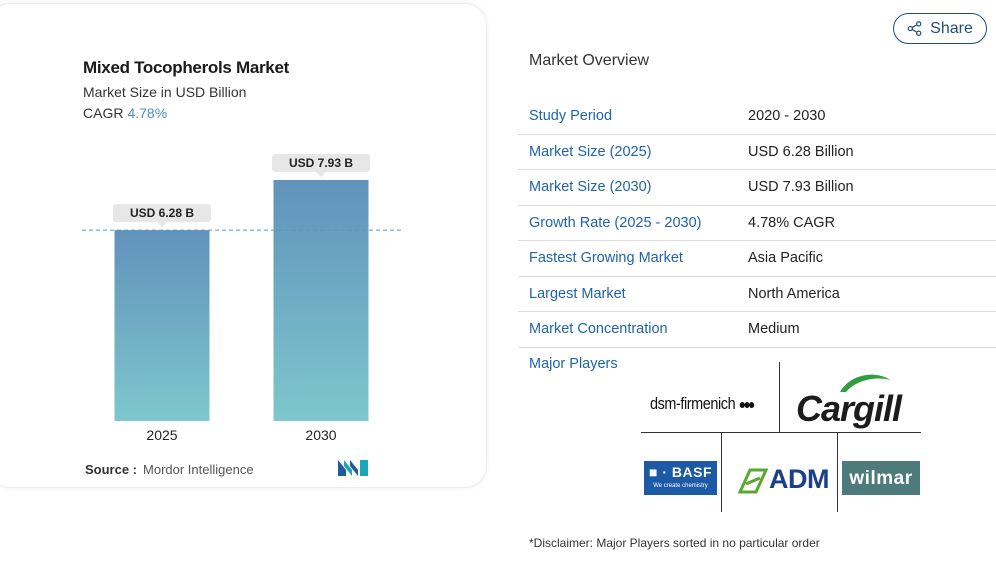 The image size is (996, 571). I want to click on cagr-label: CAGR, so click(103, 113).